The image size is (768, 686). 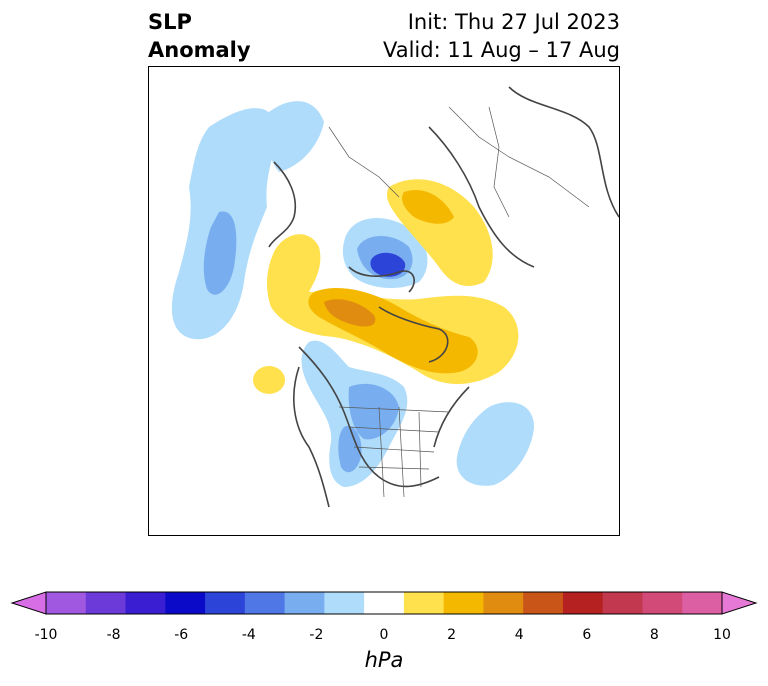 What do you see at coordinates (739, 603) in the screenshot?
I see `colorbar-extend-high` at bounding box center [739, 603].